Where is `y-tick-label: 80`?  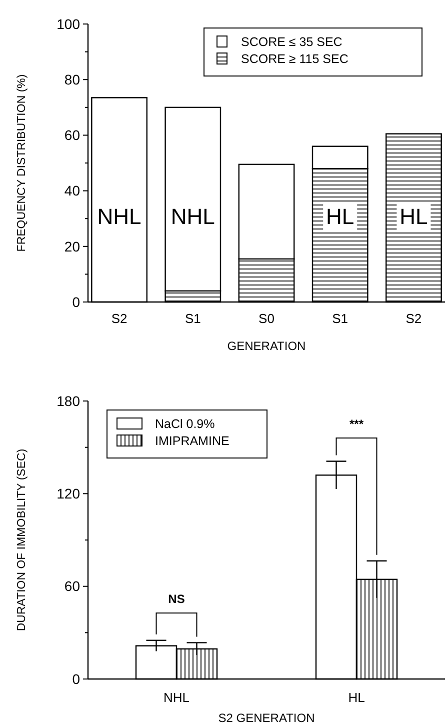 y-tick-label: 80 is located at coordinates (72, 80).